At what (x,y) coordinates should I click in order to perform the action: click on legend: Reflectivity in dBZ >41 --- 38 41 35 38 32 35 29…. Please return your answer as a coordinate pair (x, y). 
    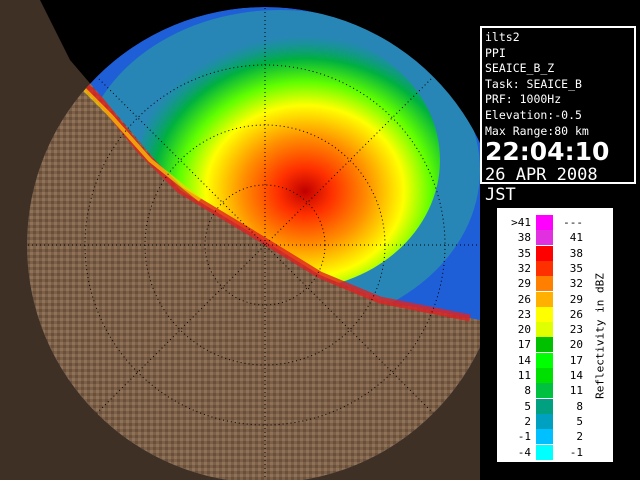
    Looking at the image, I should click on (555, 335).